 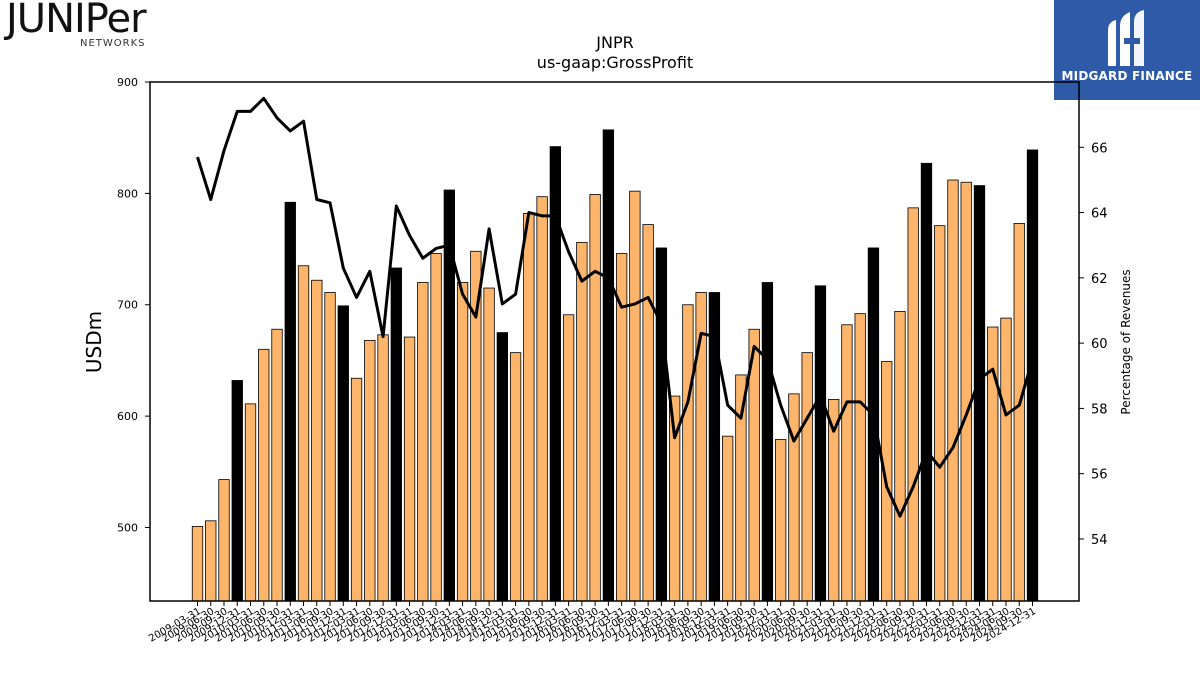 I want to click on y-axis-label: USDm, so click(x=94, y=342).